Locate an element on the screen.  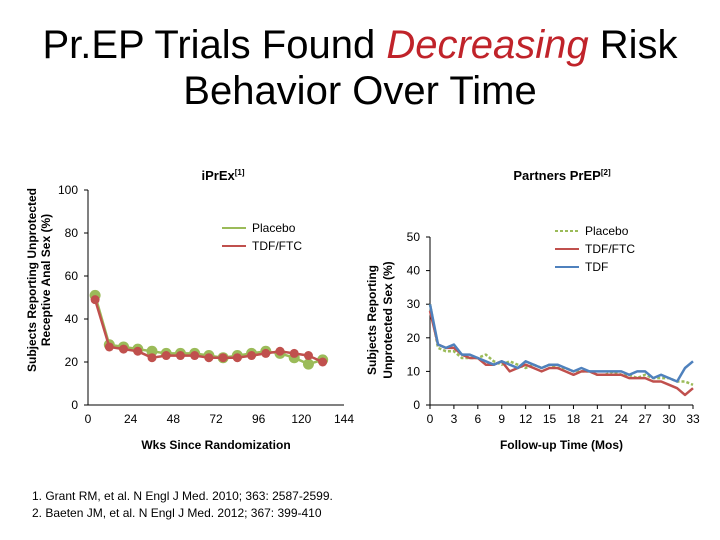
y-tick-label: 10 is located at coordinates (414, 371).